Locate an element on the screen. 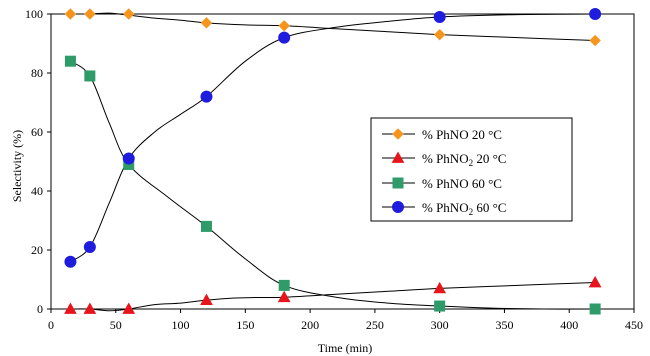 This screenshot has height=356, width=650. x-tick-label: 300 is located at coordinates (440, 325).